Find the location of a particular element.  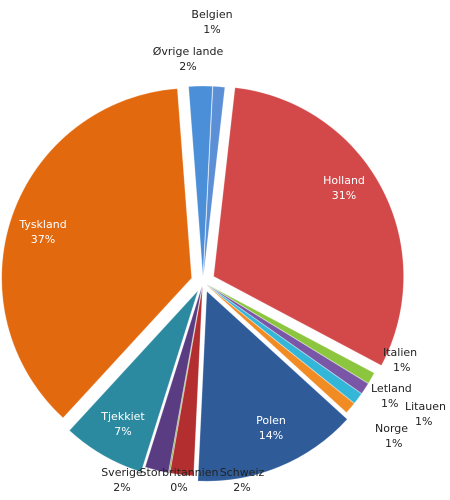

slice-name-belgien: Belgien is located at coordinates (211, 14).